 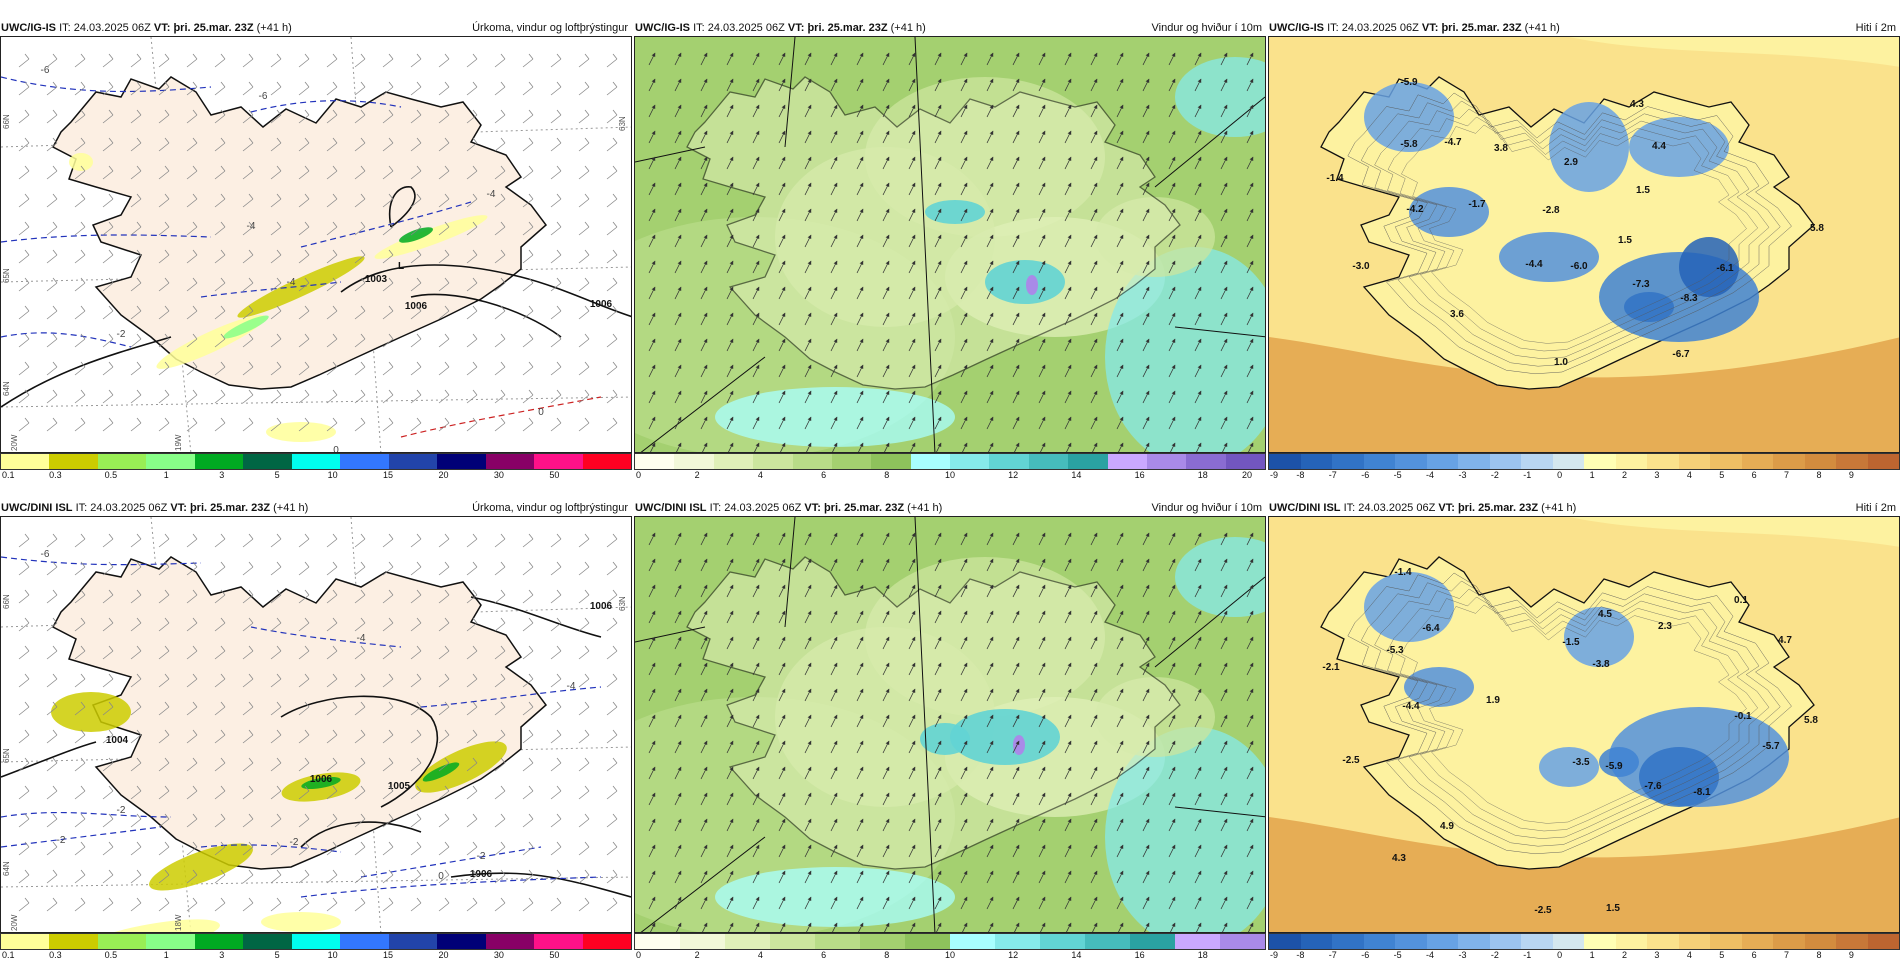 I want to click on region-boundary, so click(x=950, y=244).